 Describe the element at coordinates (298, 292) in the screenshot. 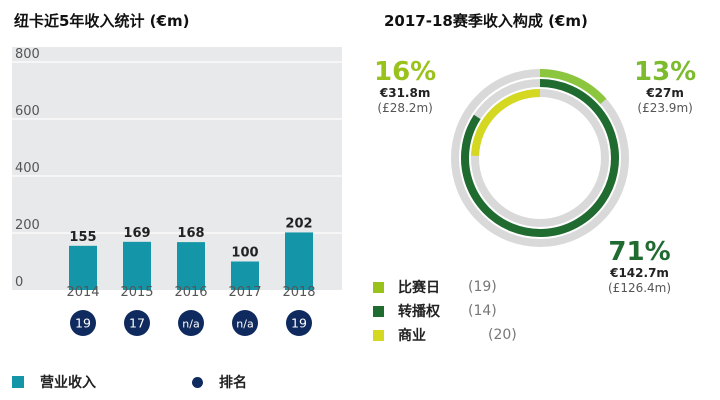

I see `x-tick-label: 2018` at that location.